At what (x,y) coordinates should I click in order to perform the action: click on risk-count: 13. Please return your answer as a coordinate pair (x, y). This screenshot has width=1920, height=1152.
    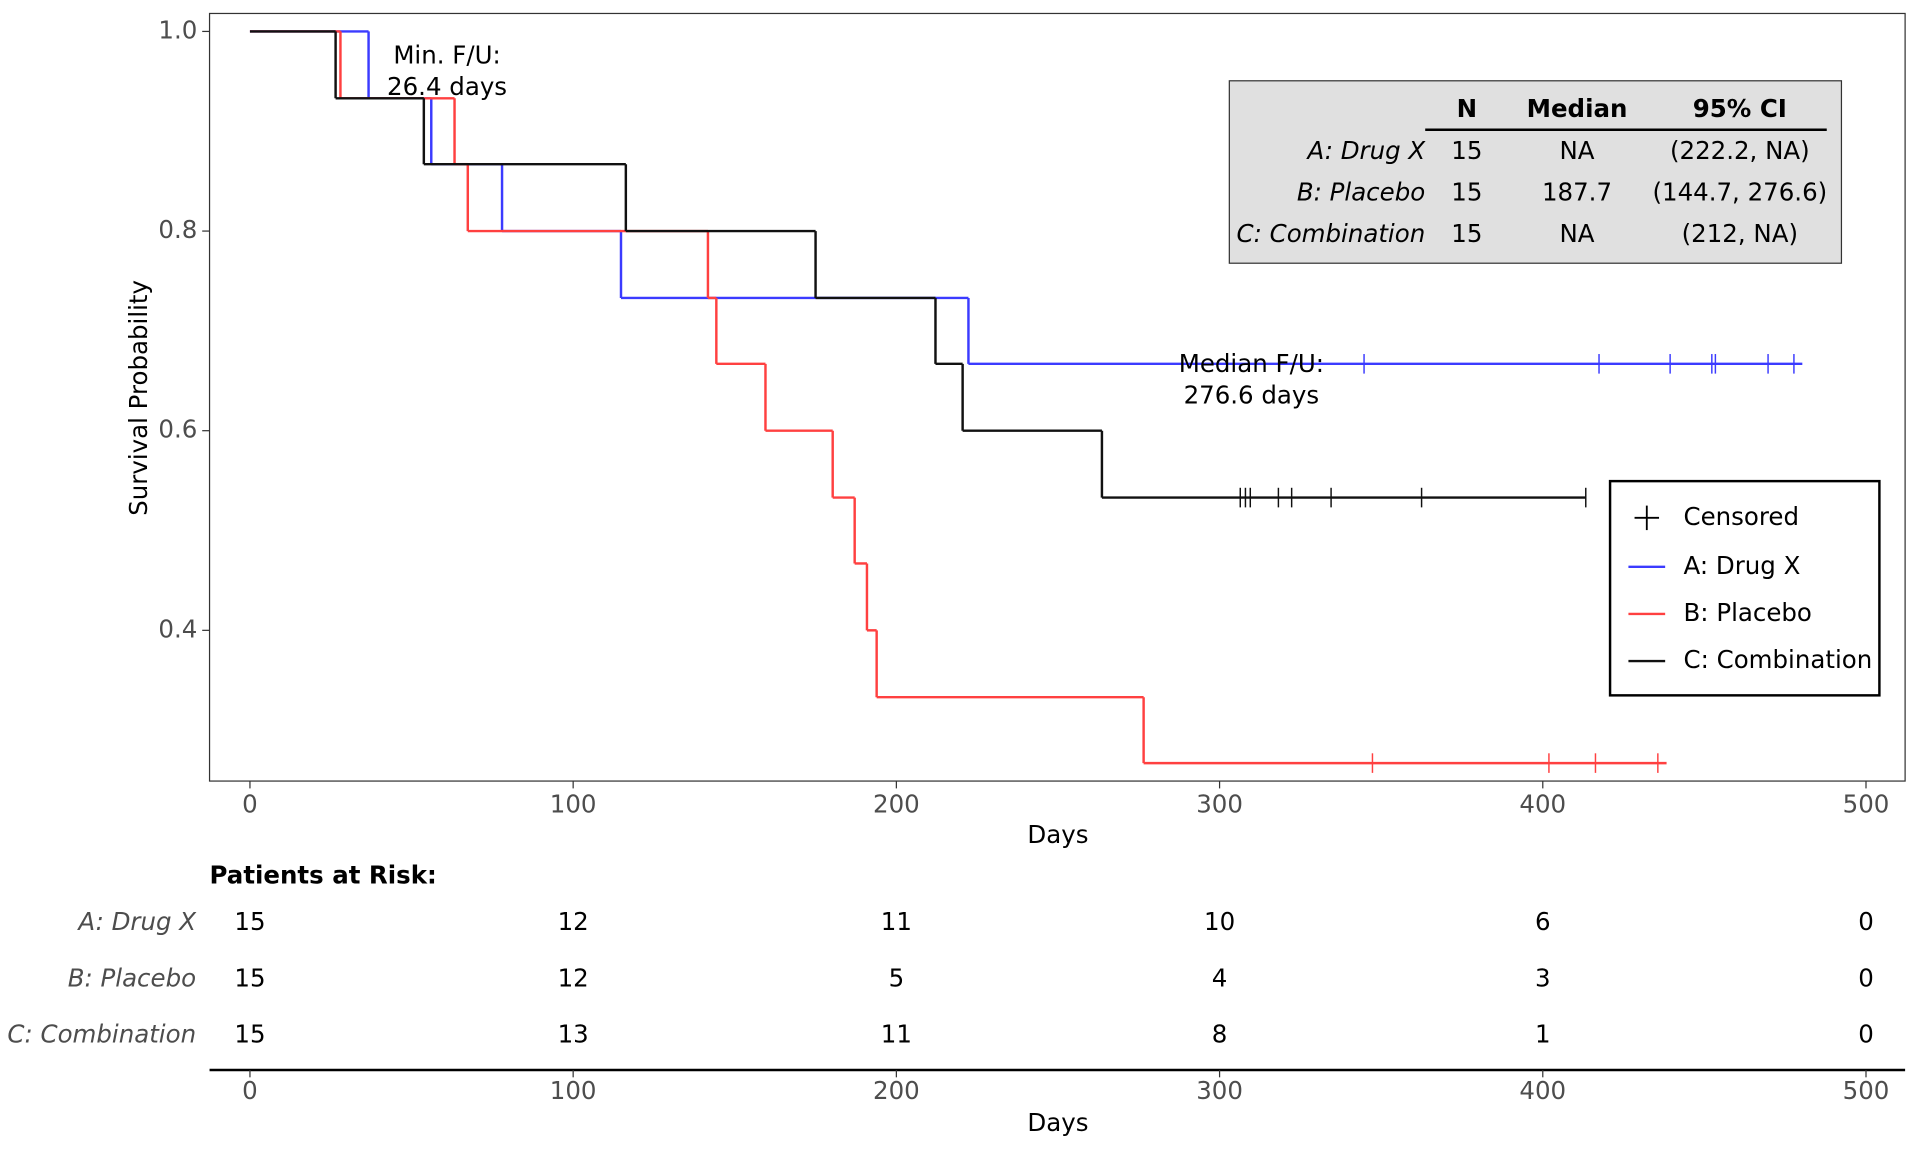
    Looking at the image, I should click on (573, 1034).